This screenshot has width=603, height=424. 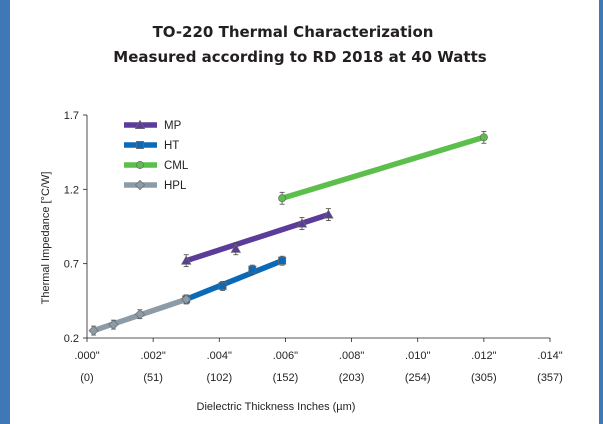 What do you see at coordinates (155, 185) in the screenshot?
I see `legend-item-hpl: HPL` at bounding box center [155, 185].